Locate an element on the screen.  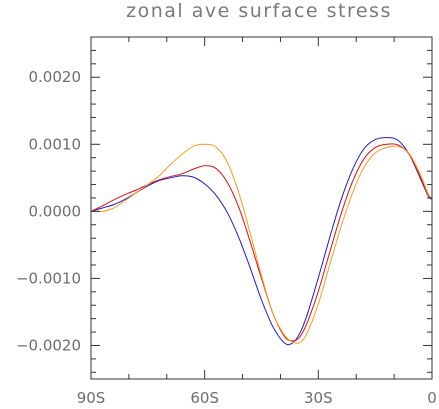
y-tick-label: −0.0020 is located at coordinates (48, 345).